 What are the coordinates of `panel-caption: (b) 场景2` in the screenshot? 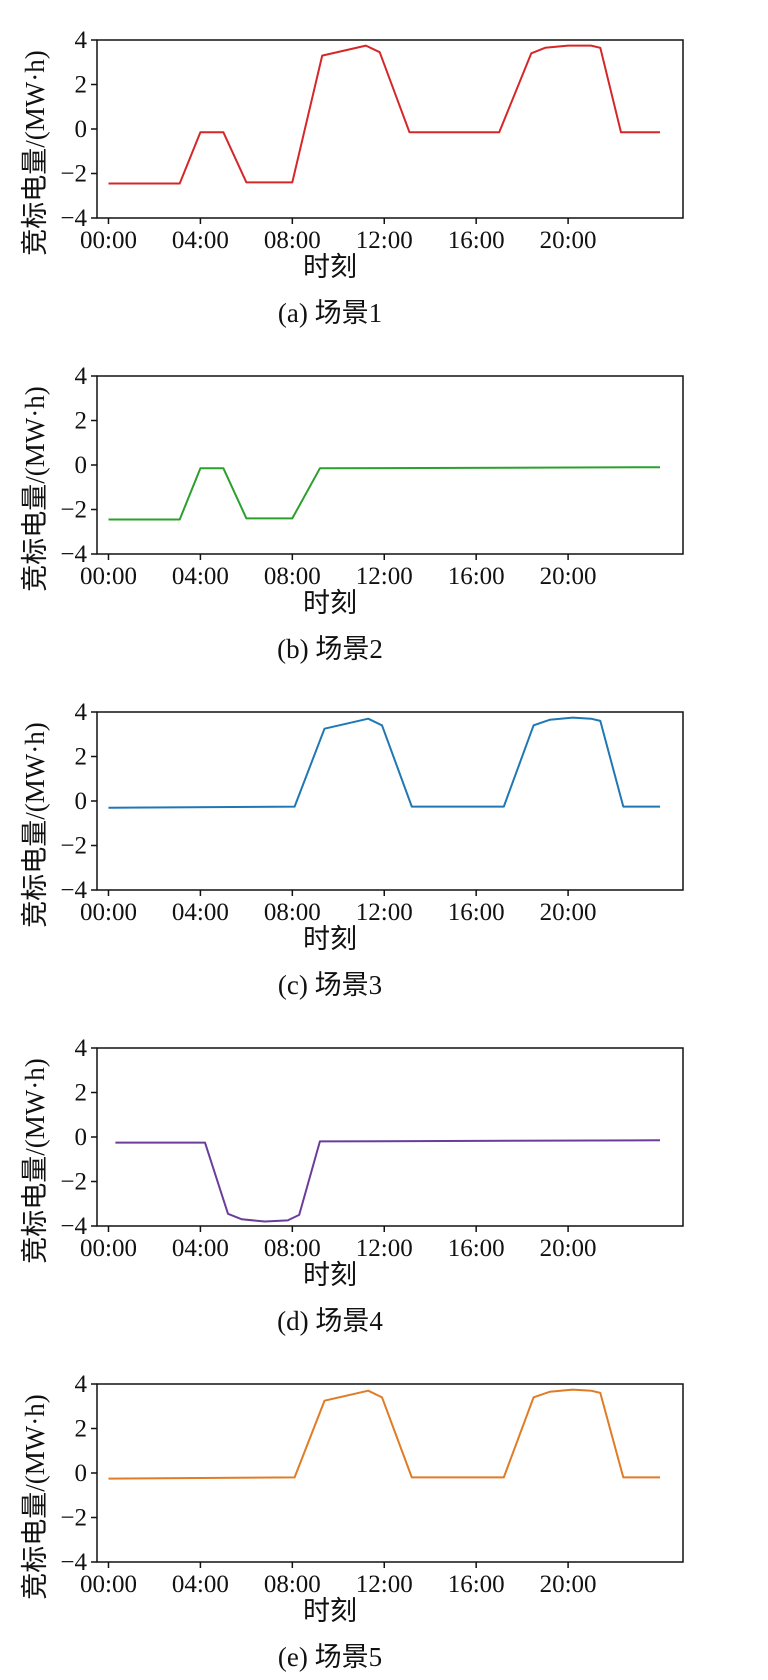 It's located at (330, 649).